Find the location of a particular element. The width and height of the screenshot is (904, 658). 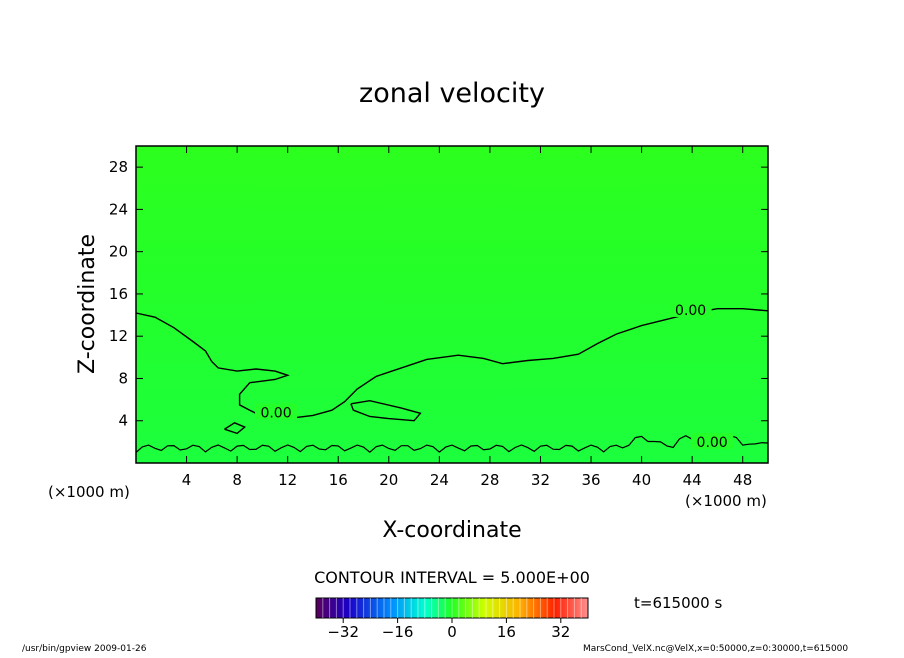

colorbar-stripes is located at coordinates (452, 608).